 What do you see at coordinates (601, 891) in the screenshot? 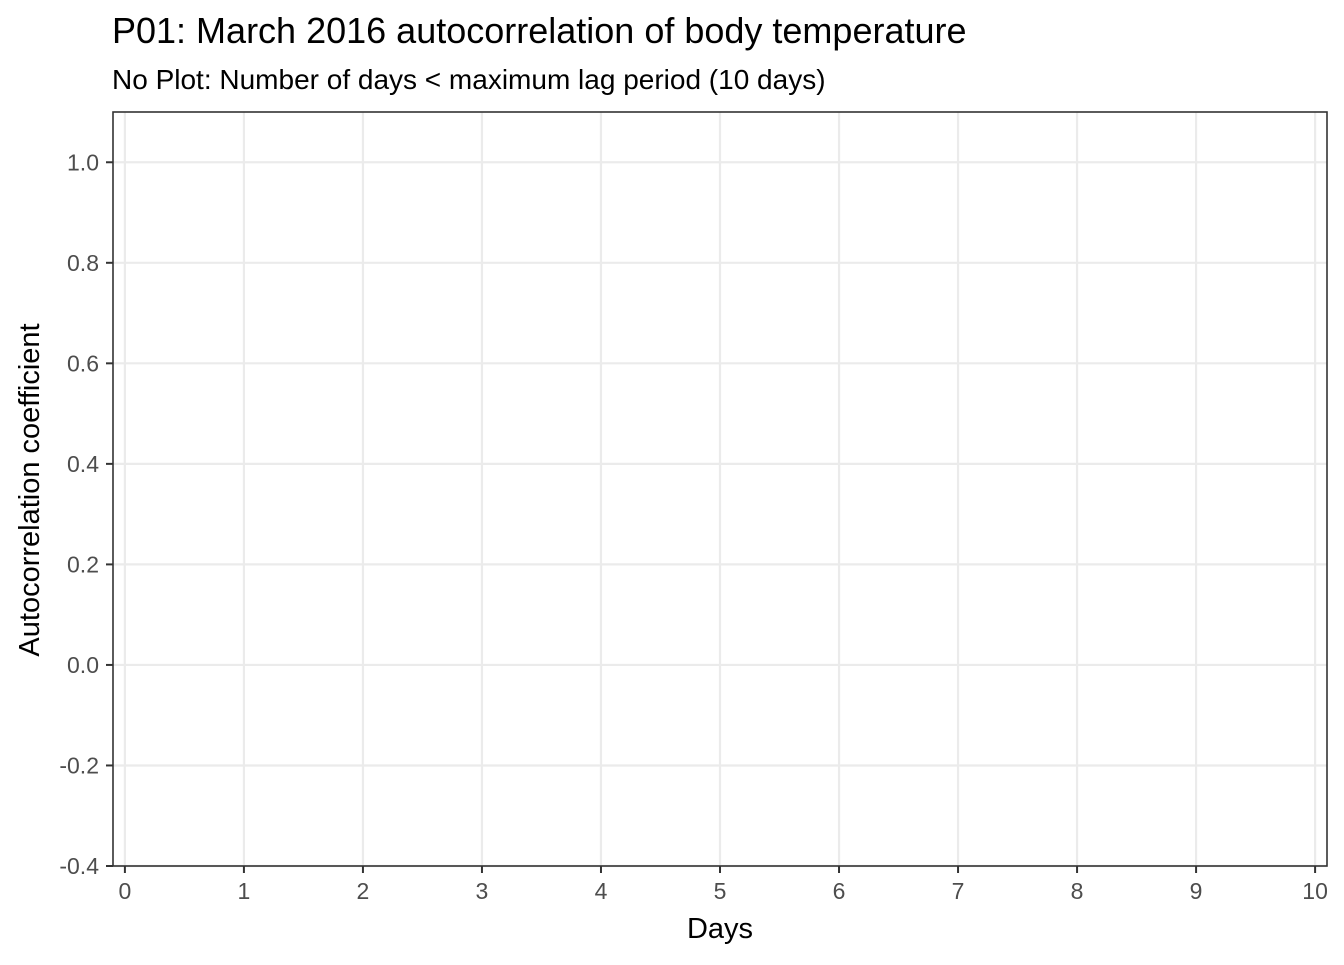
I see `x-tick-label: 4` at bounding box center [601, 891].